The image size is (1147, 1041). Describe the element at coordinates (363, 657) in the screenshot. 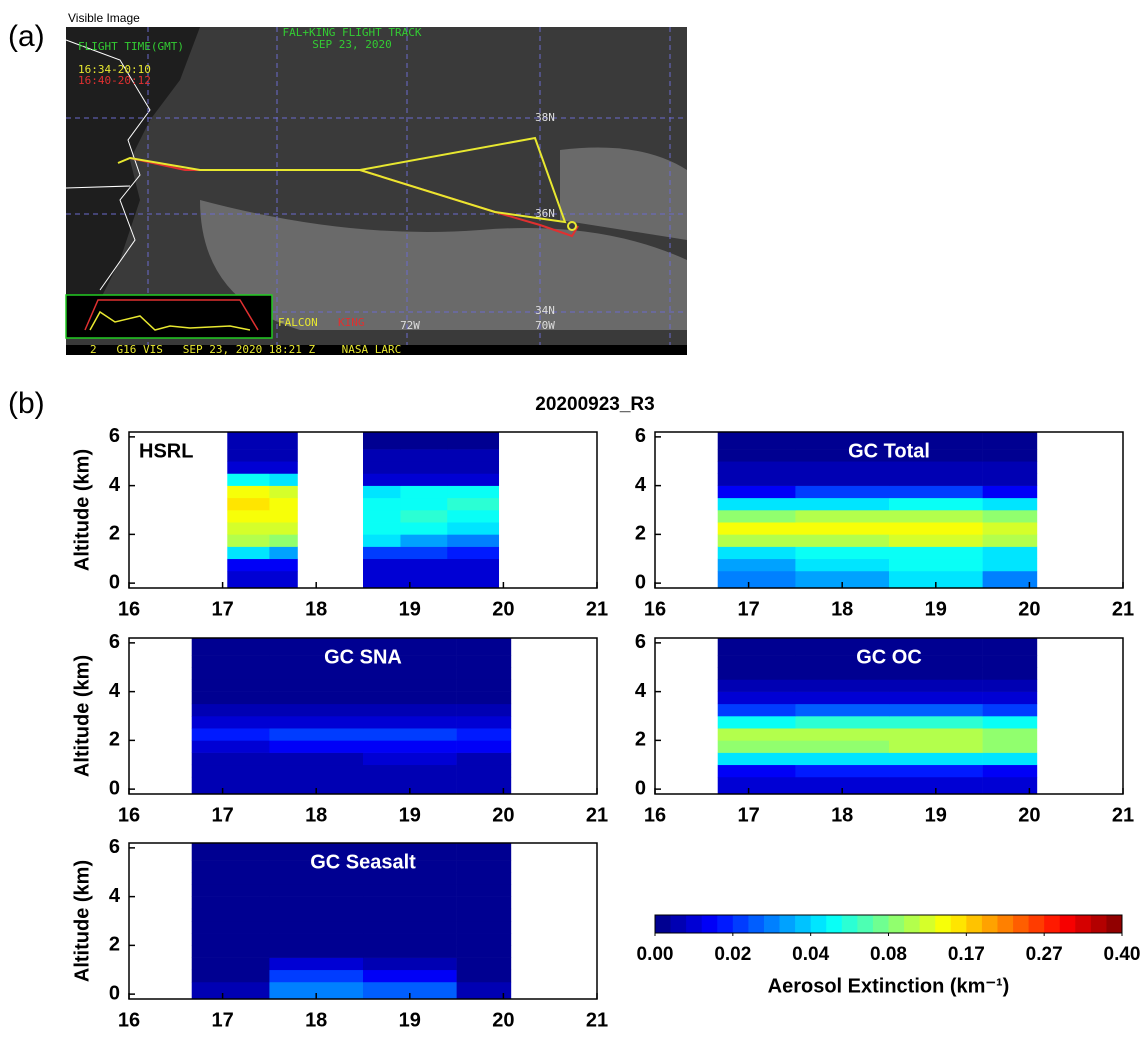

I see `panel-title: GC SNA` at that location.